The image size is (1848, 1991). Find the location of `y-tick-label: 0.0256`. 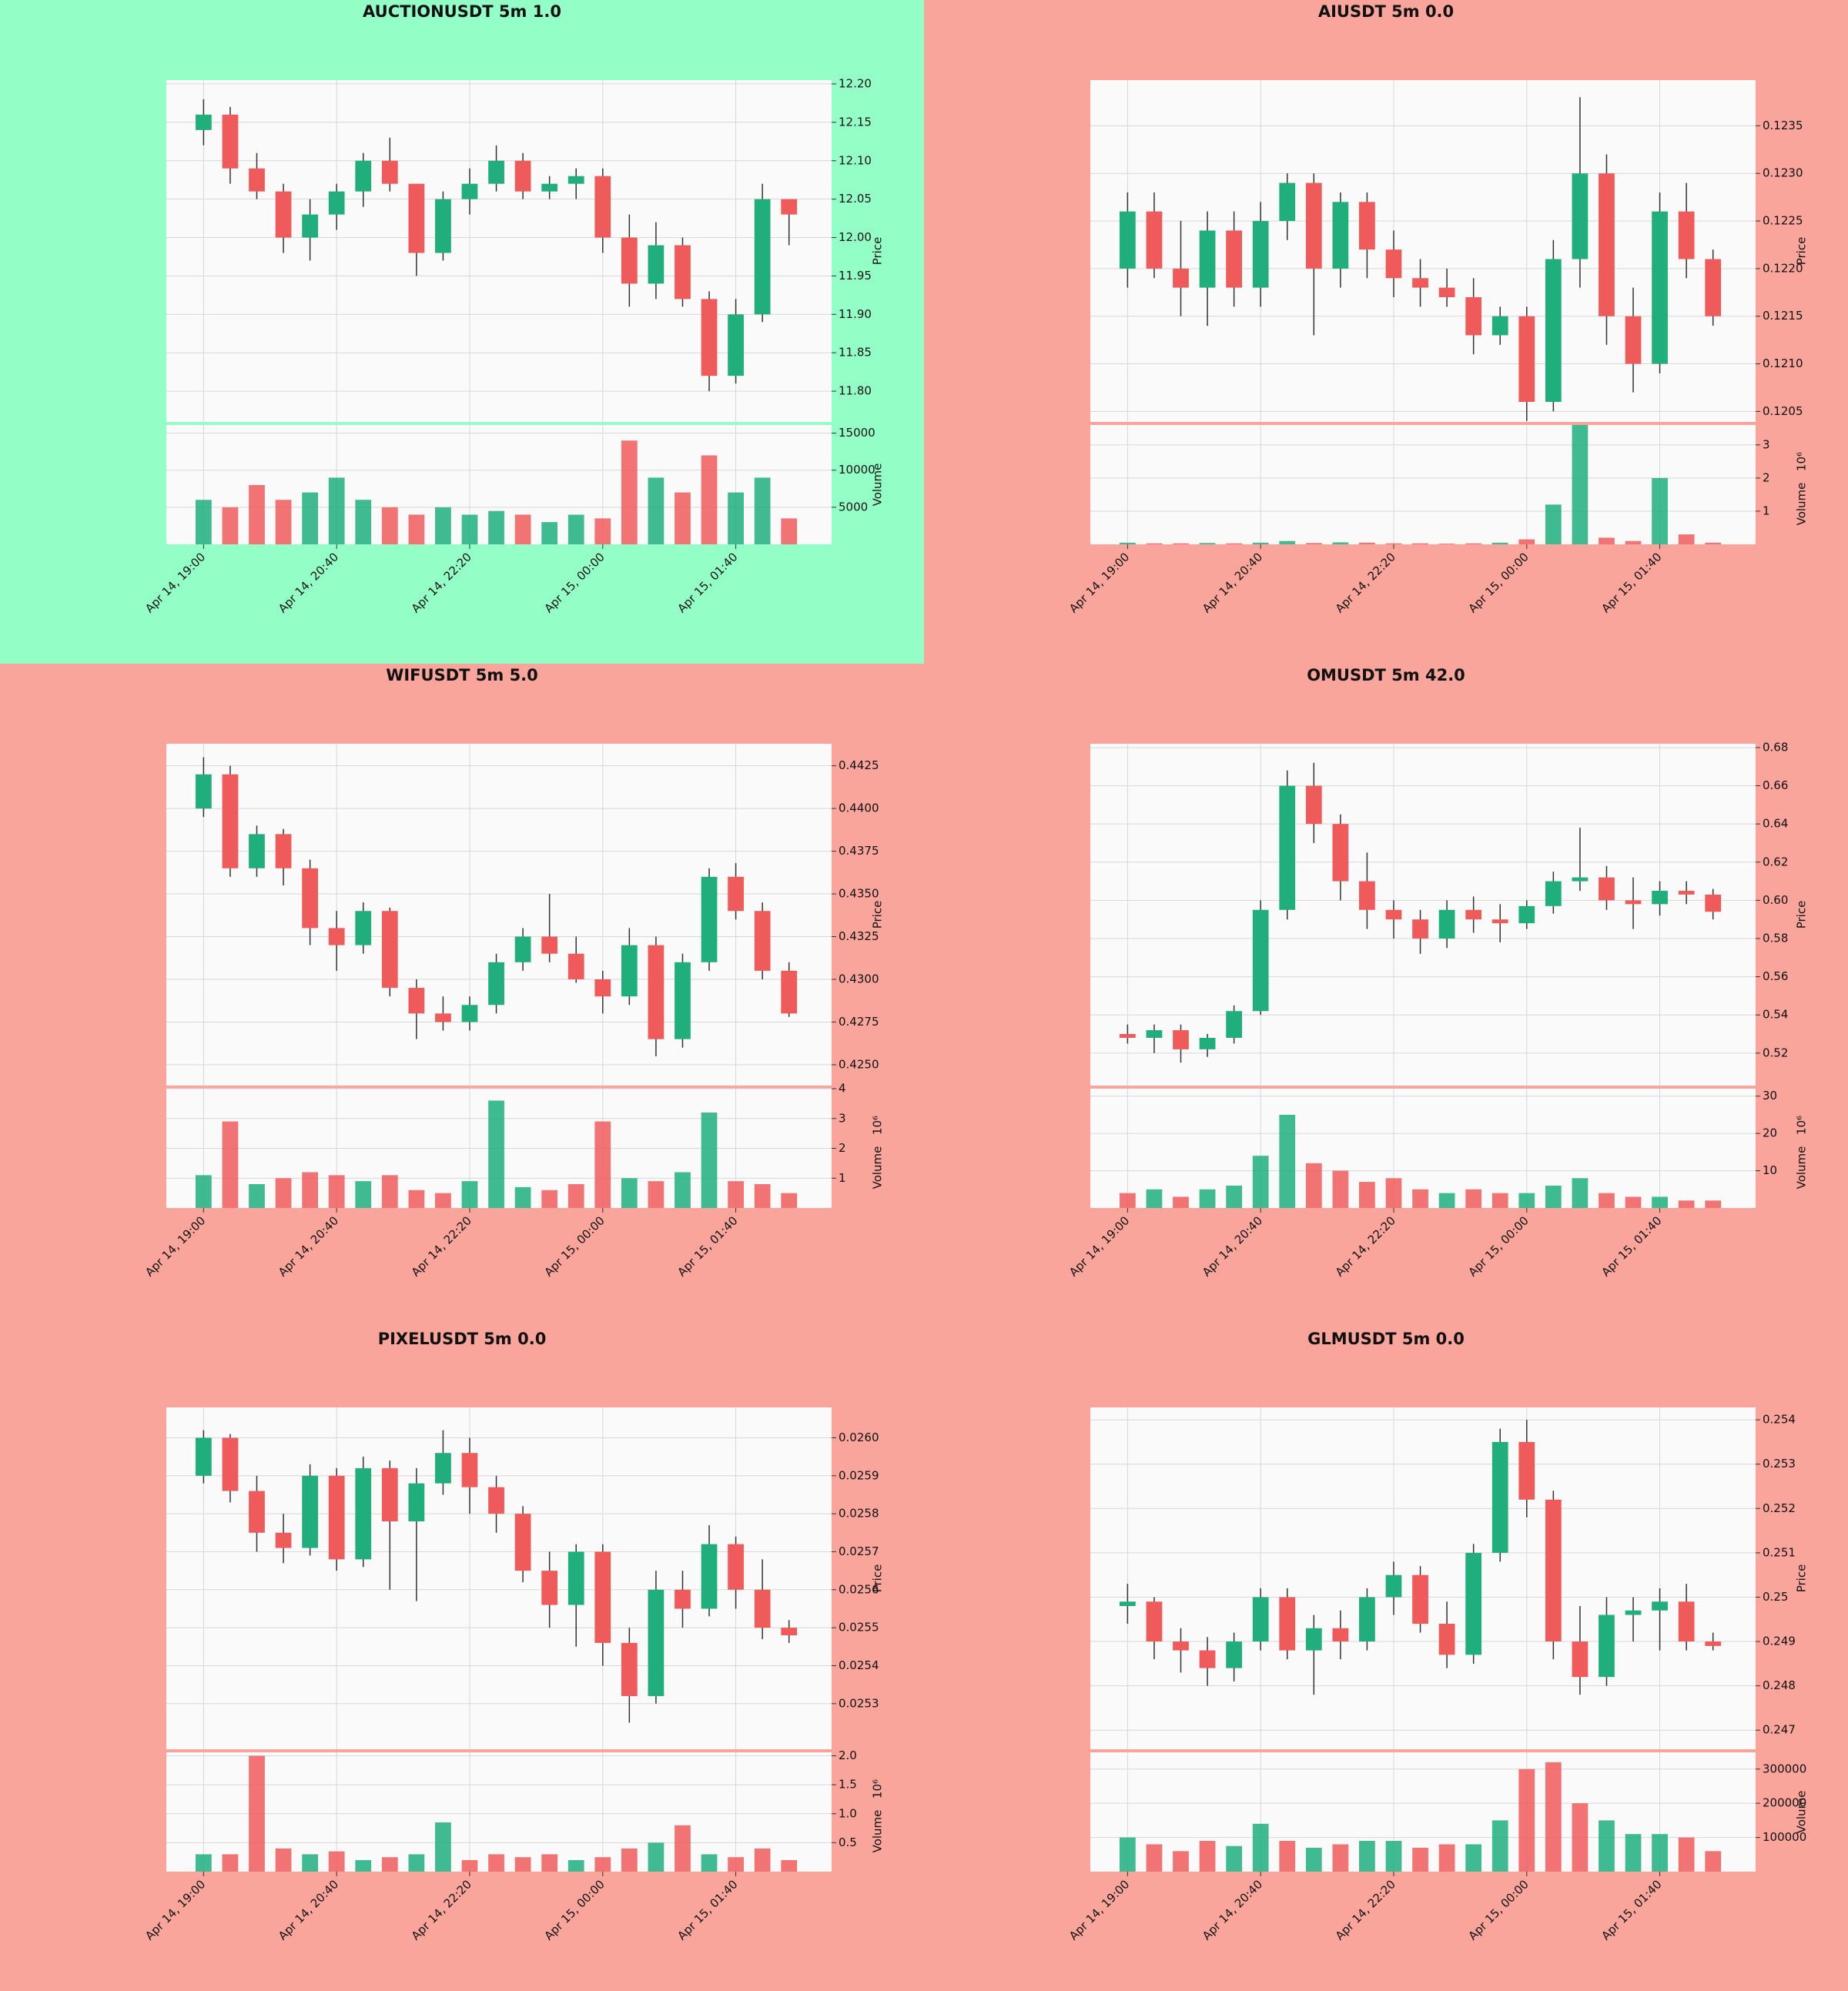

y-tick-label: 0.0256 is located at coordinates (859, 1589).